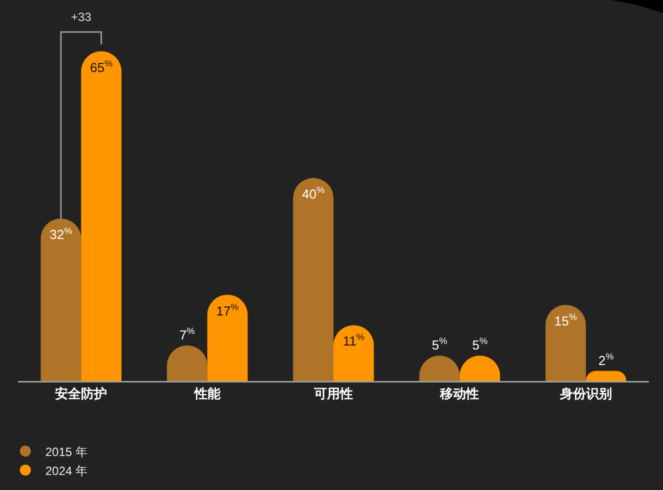  Describe the element at coordinates (606, 359) in the screenshot. I see `data-label: 2$^{%}$` at that location.